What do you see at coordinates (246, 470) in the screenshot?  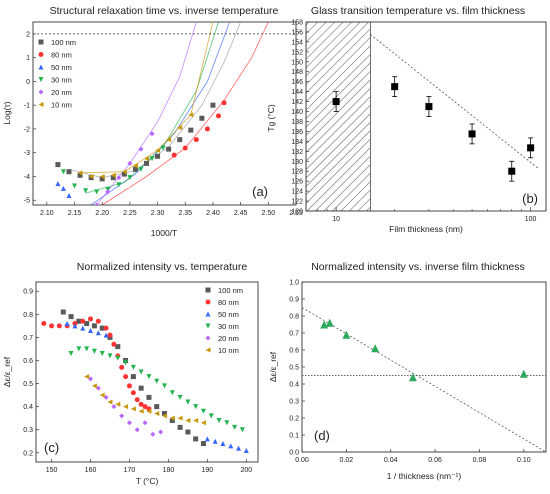 I see `panel-c-xtick-label: 200` at bounding box center [246, 470].